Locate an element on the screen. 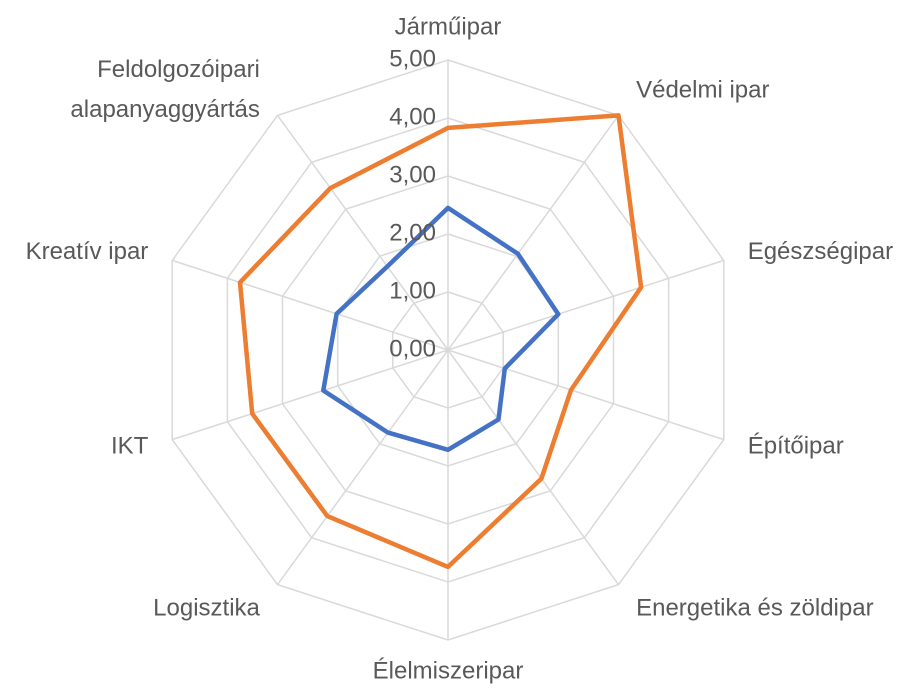 Image resolution: width=915 pixels, height=690 pixels. category-label: Egészségipar is located at coordinates (820, 251).